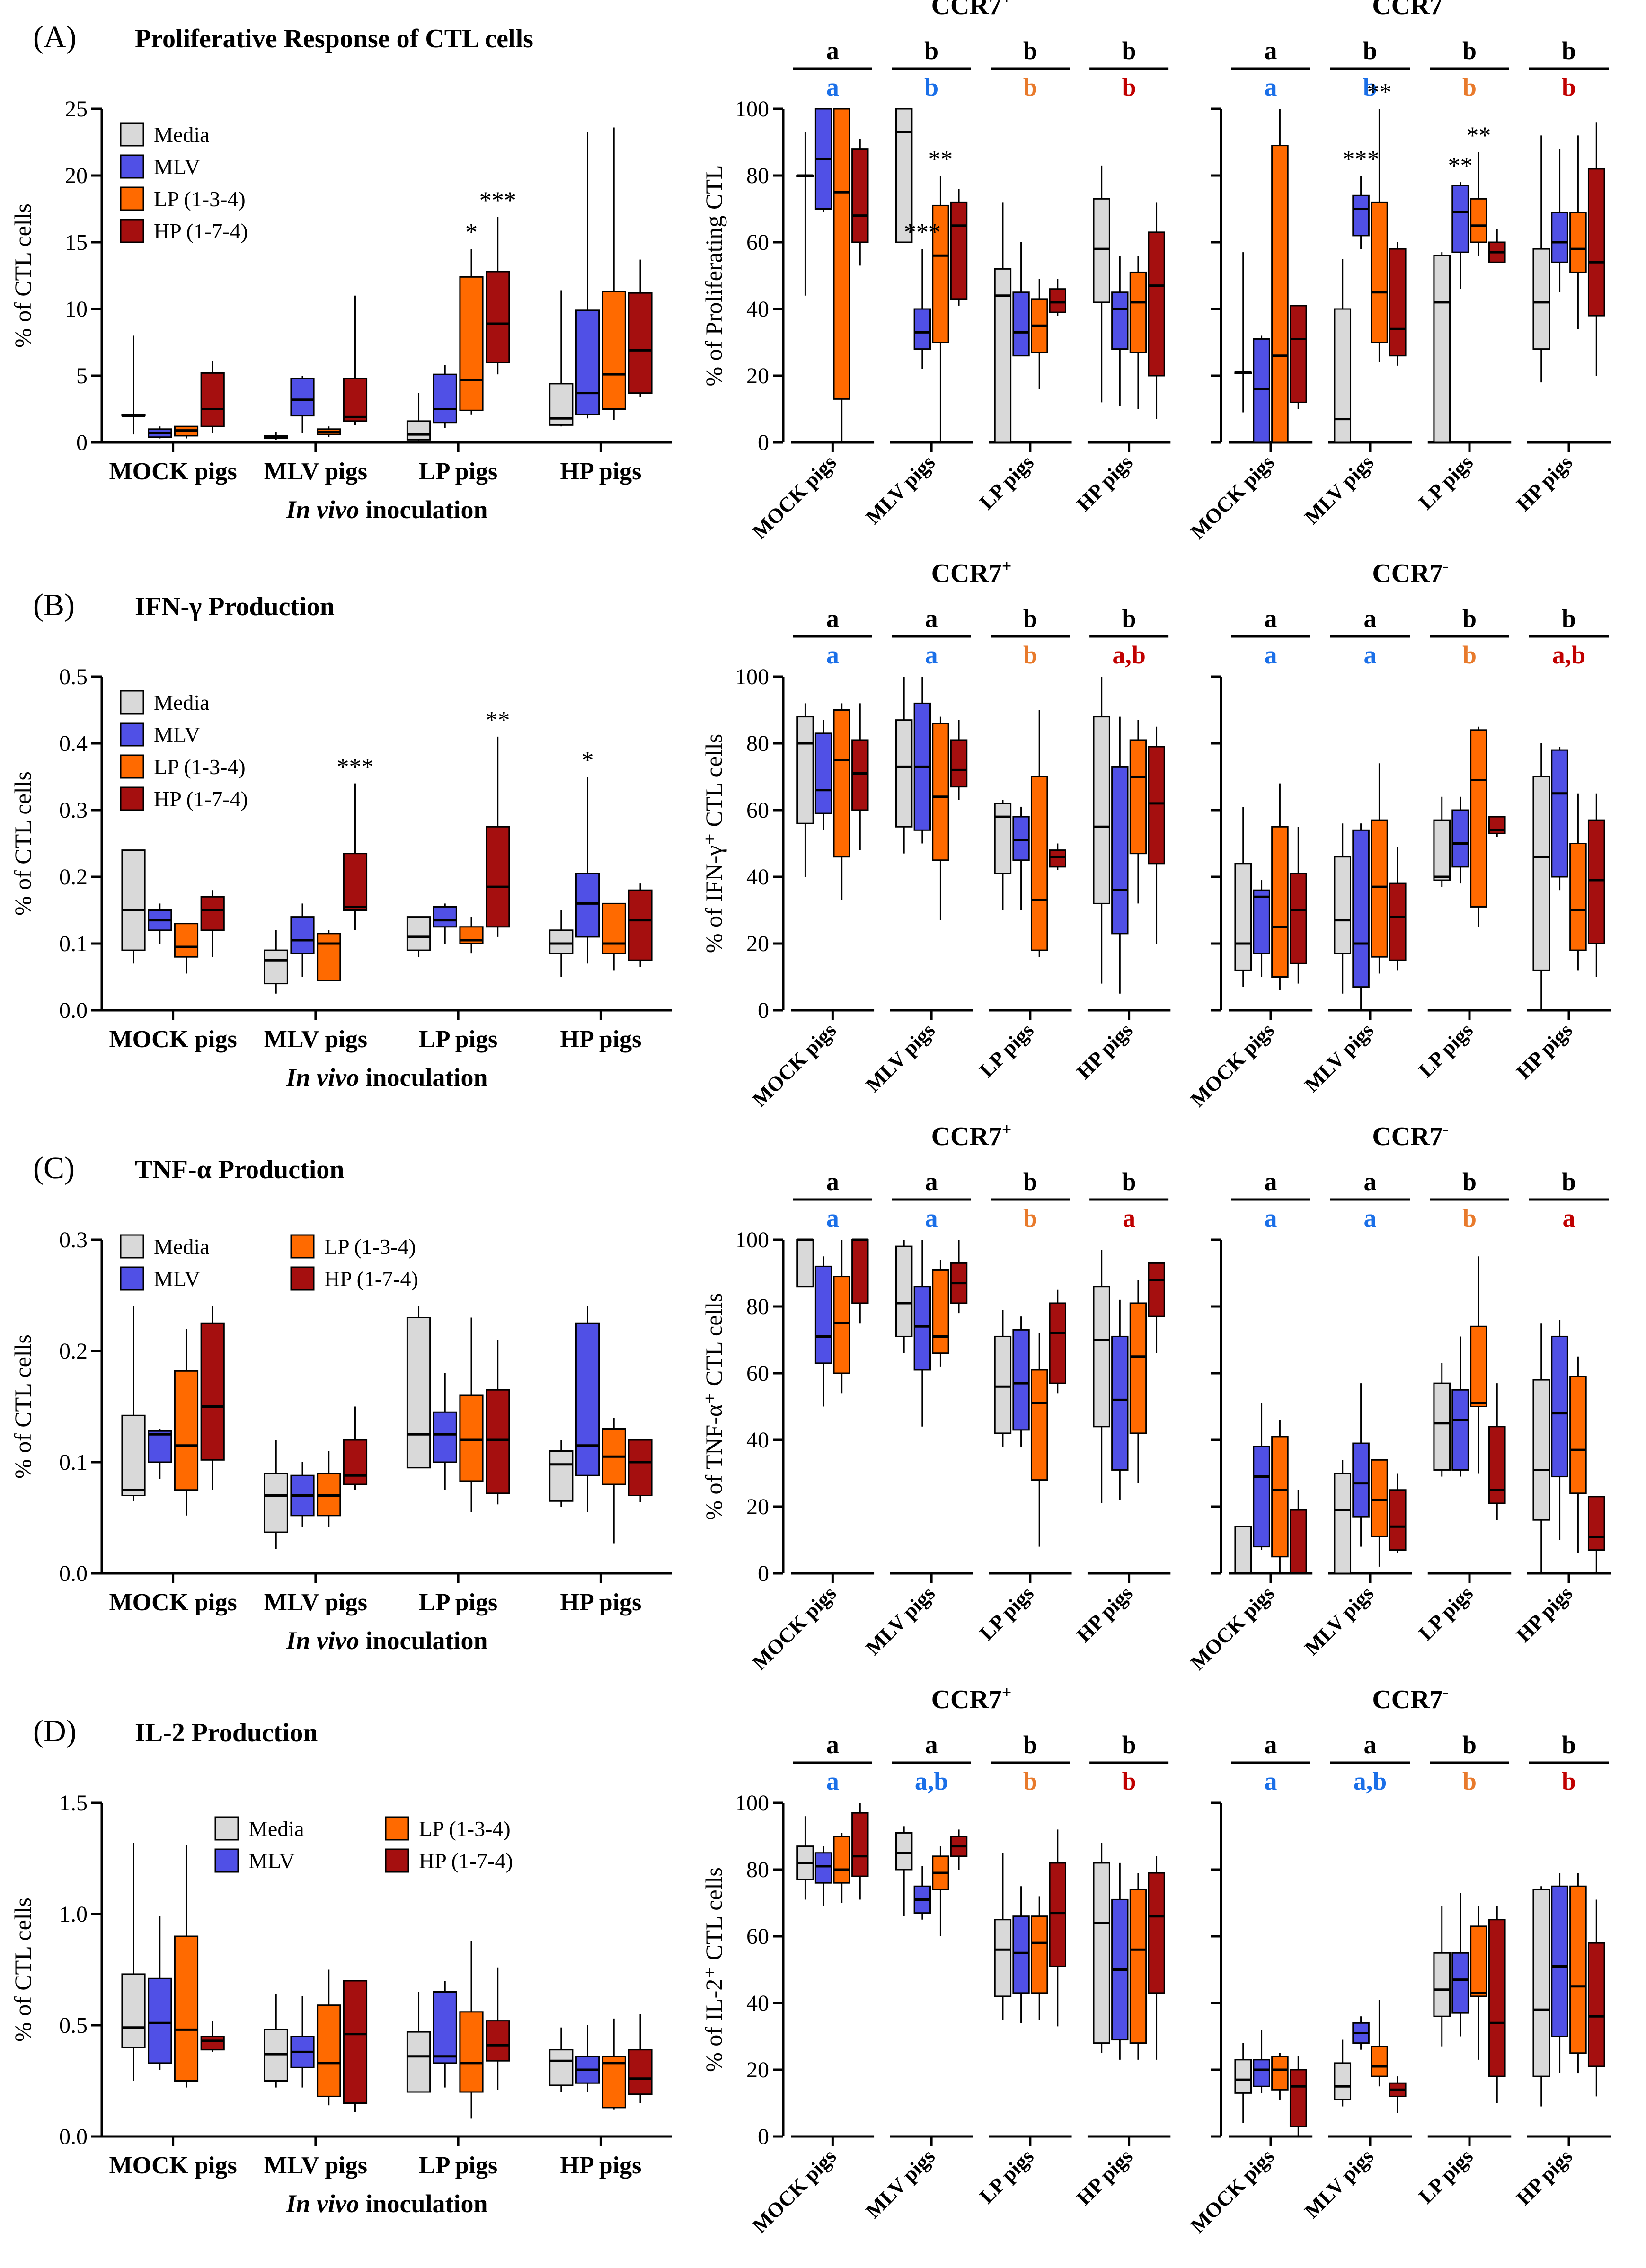 The height and width of the screenshot is (2268, 1646). I want to click on significance-stars: ***, so click(922, 232).